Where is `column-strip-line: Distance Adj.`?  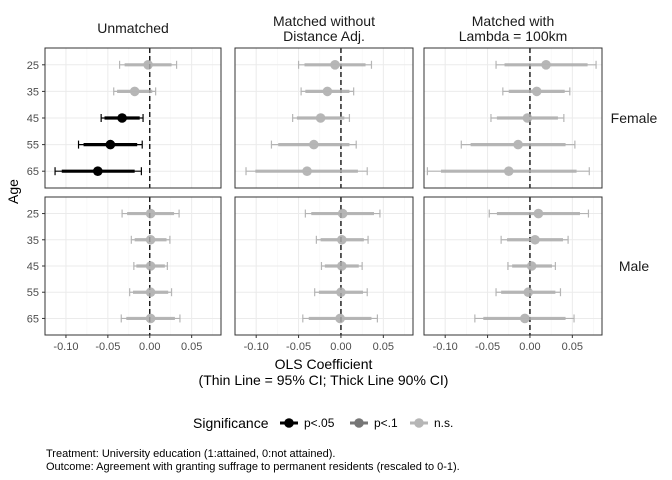 column-strip-line: Distance Adj. is located at coordinates (324, 36).